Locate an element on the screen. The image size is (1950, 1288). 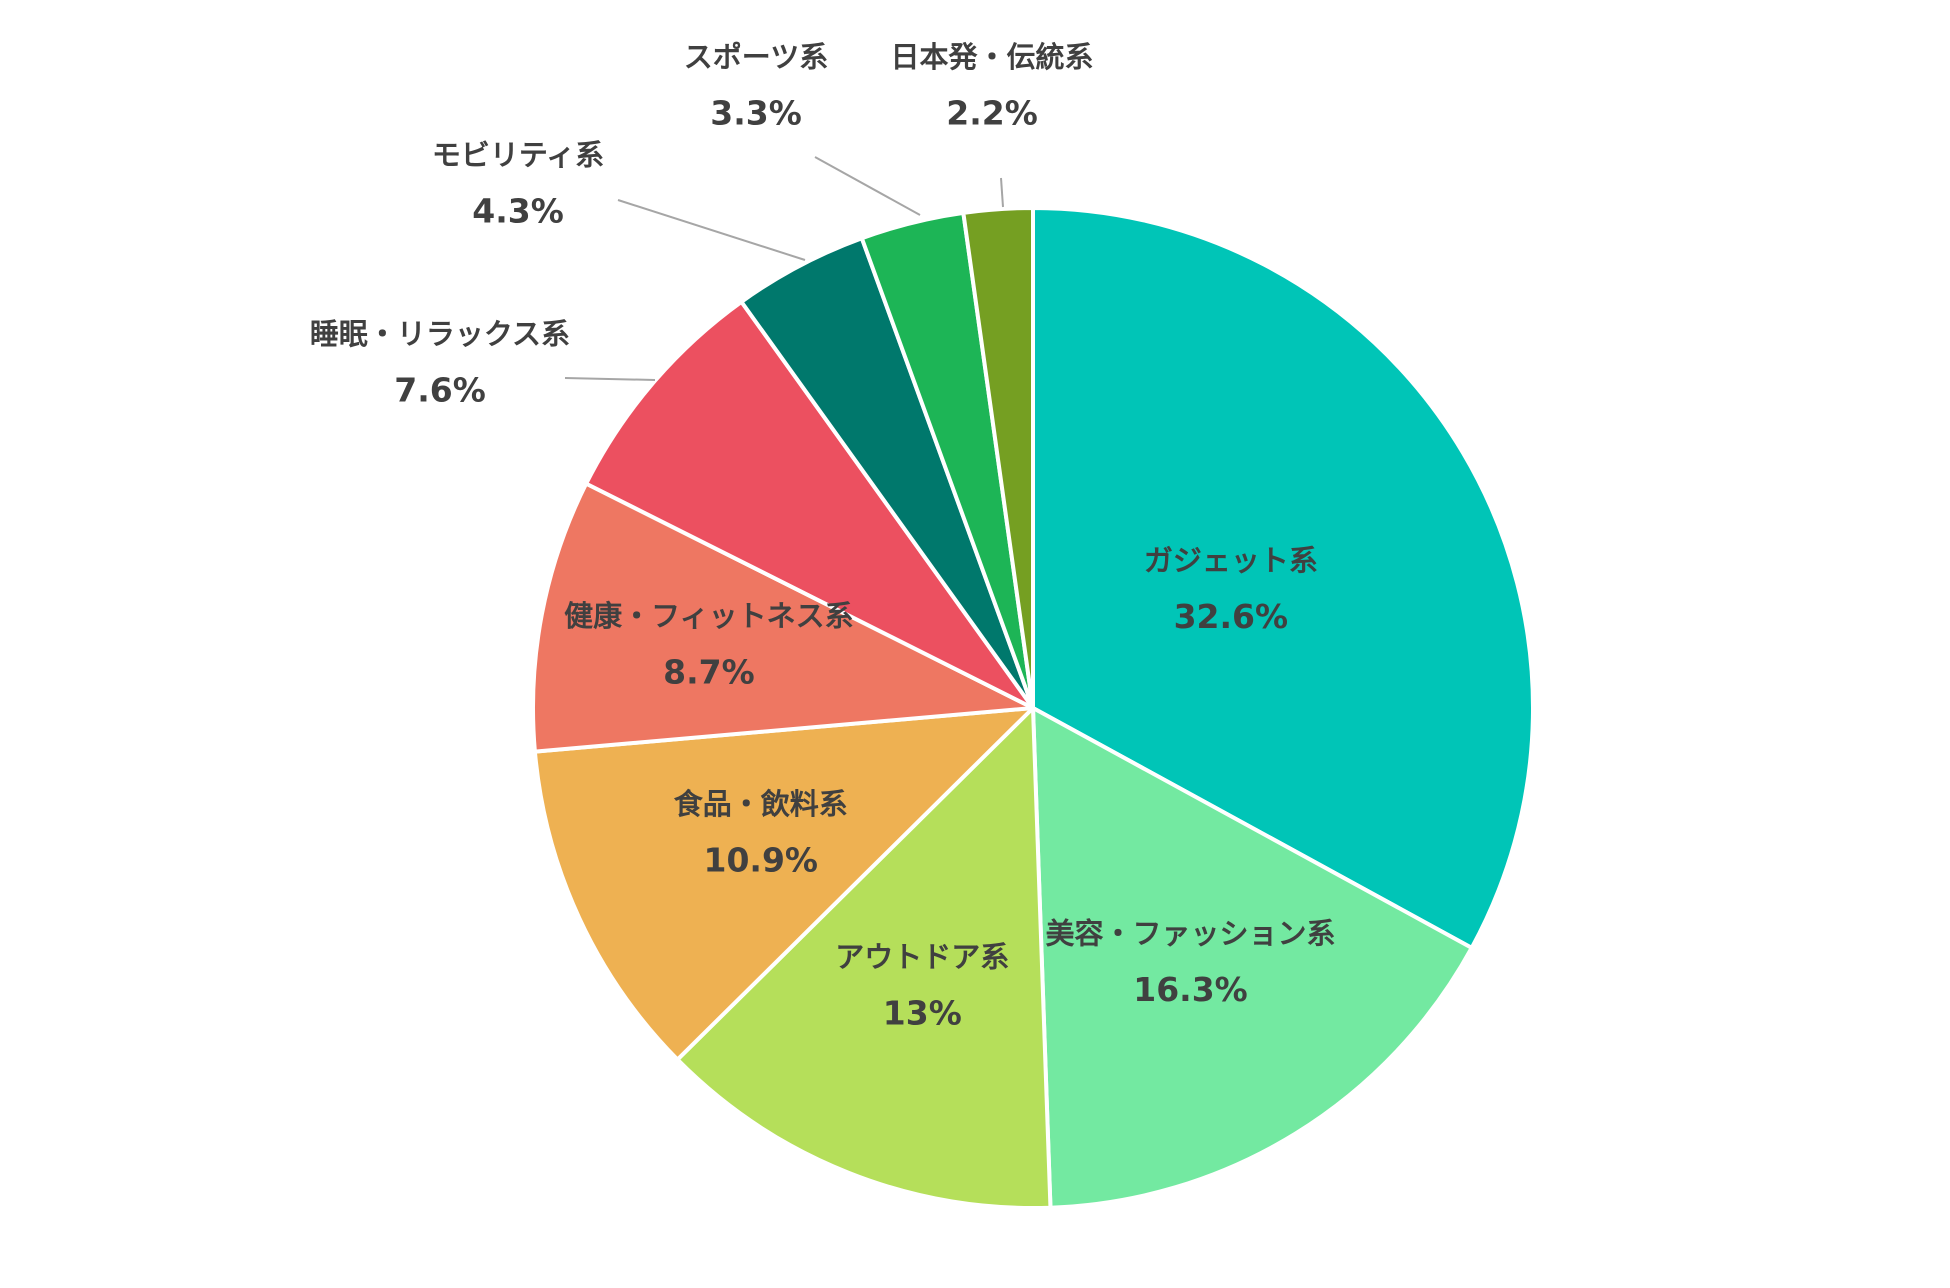
slice-9-wedge is located at coordinates (998, 458).